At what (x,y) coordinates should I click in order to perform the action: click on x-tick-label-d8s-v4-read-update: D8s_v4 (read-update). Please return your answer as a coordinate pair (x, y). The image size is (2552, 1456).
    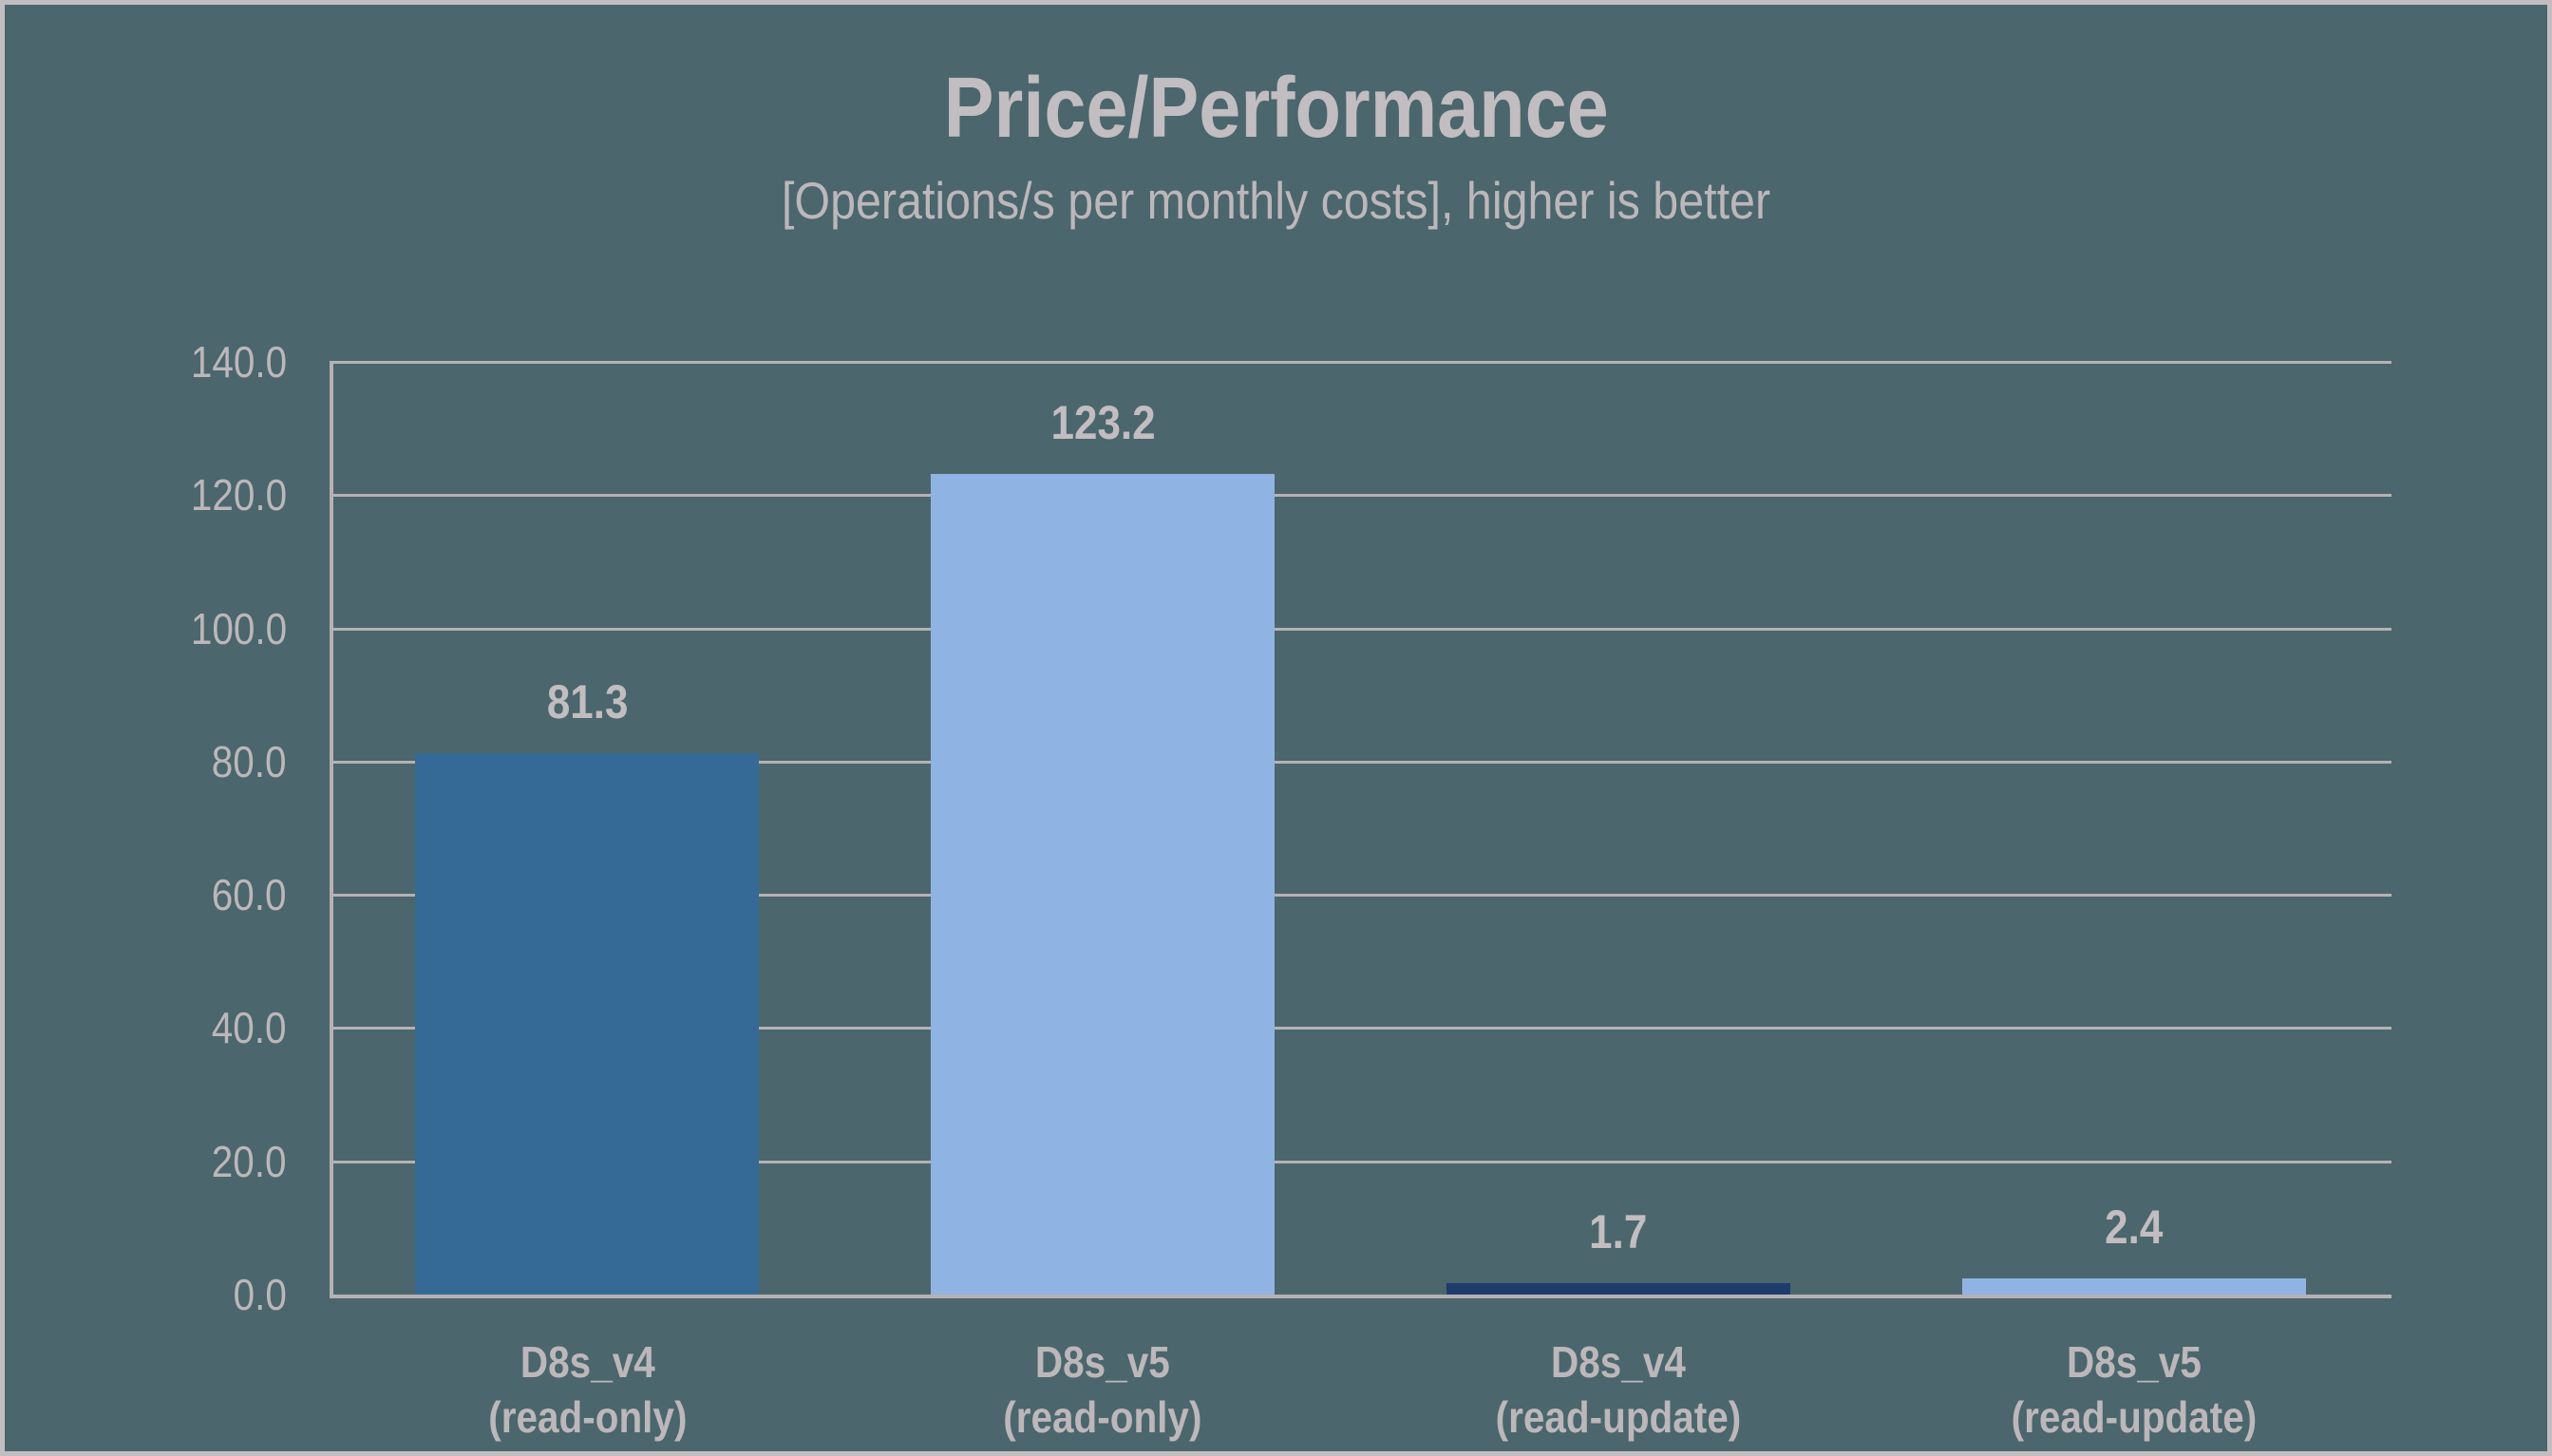
    Looking at the image, I should click on (1619, 1390).